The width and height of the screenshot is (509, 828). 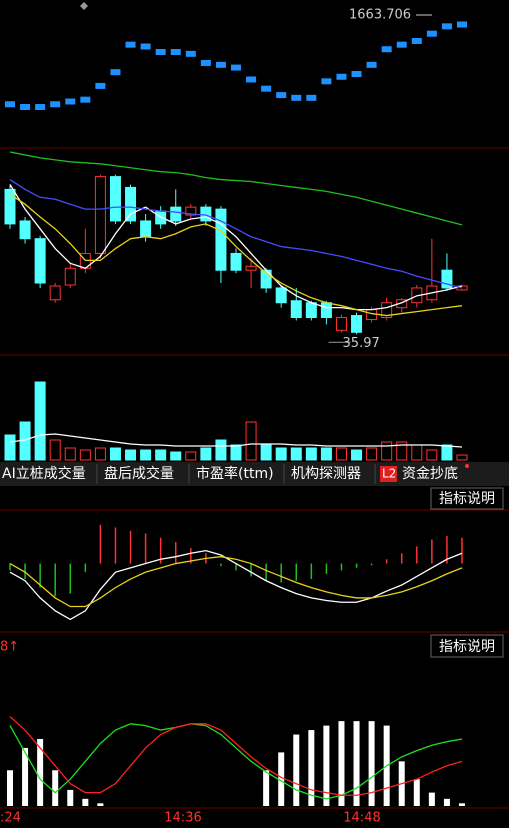 I want to click on time-label: :24, so click(x=10, y=818).